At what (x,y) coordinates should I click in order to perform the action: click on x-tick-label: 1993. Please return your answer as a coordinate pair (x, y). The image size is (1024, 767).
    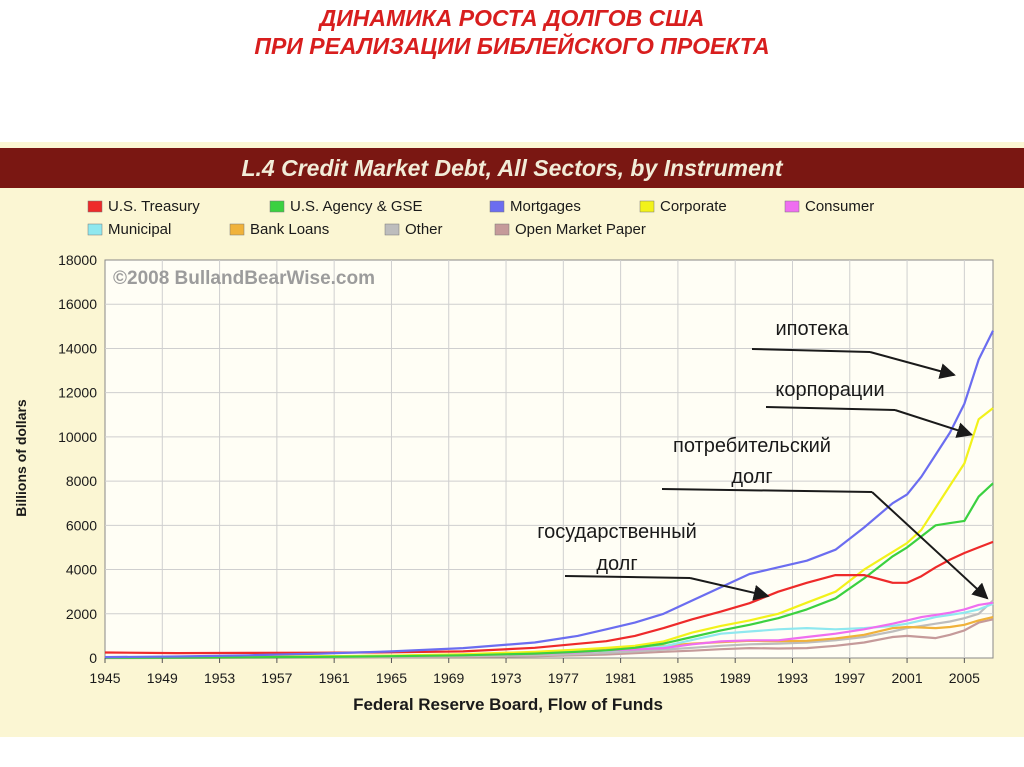
    Looking at the image, I should click on (792, 678).